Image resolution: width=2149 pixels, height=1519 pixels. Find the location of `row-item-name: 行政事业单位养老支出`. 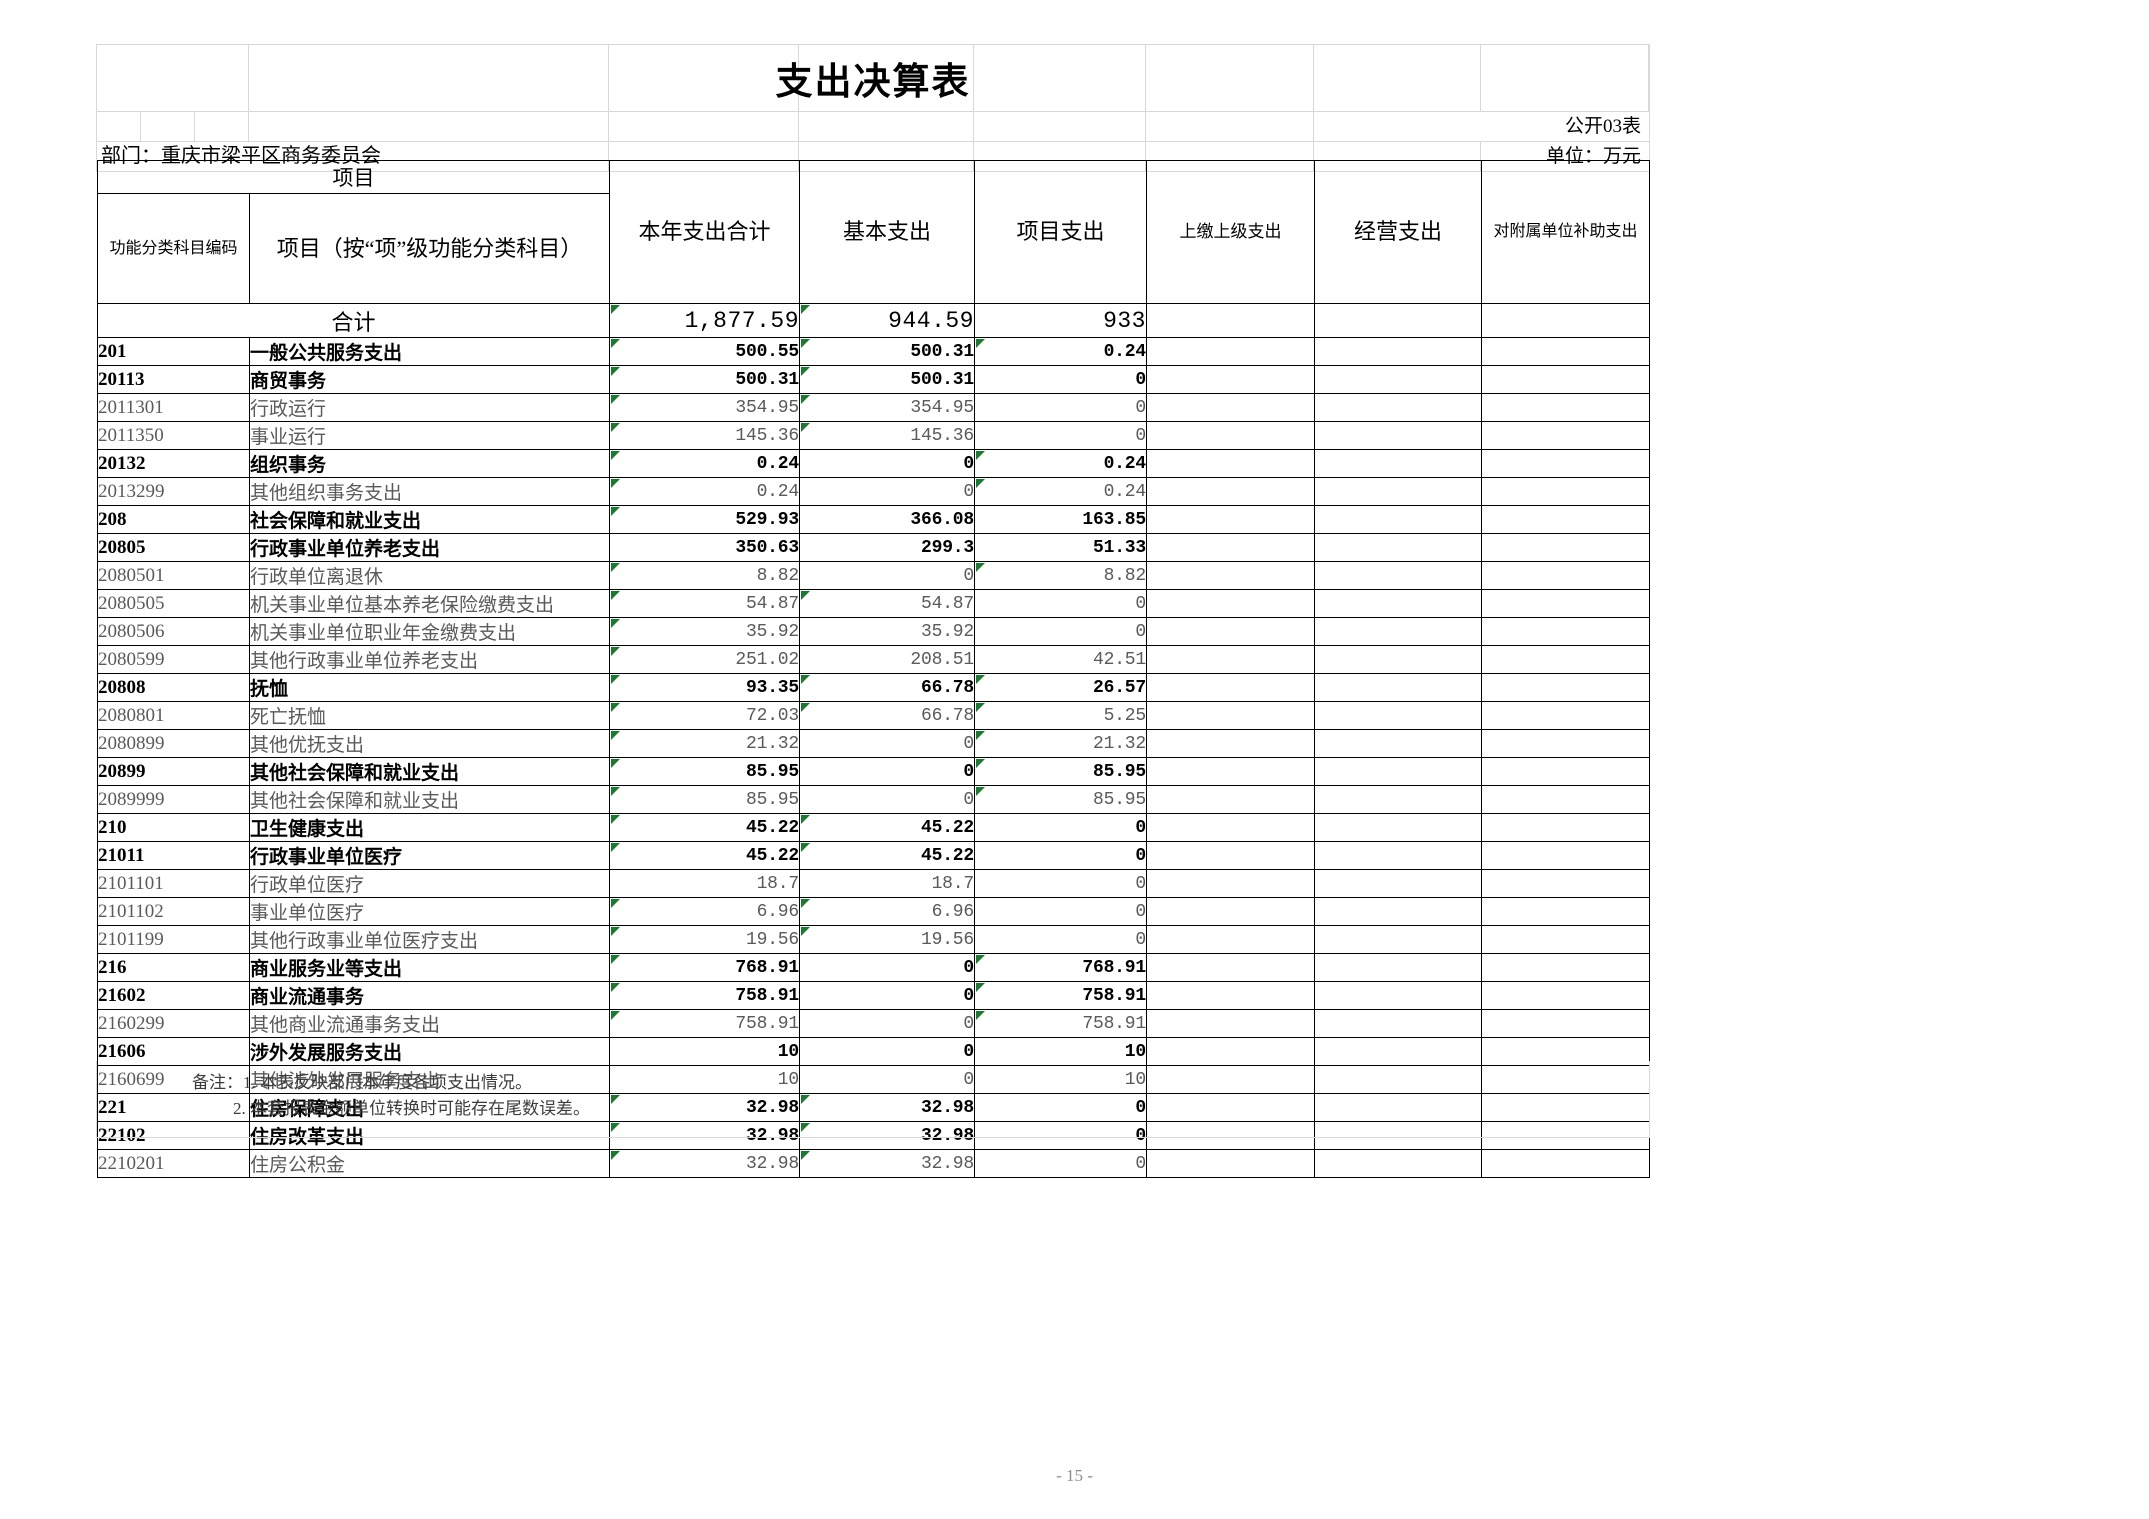

row-item-name: 行政事业单位养老支出 is located at coordinates (429, 547).